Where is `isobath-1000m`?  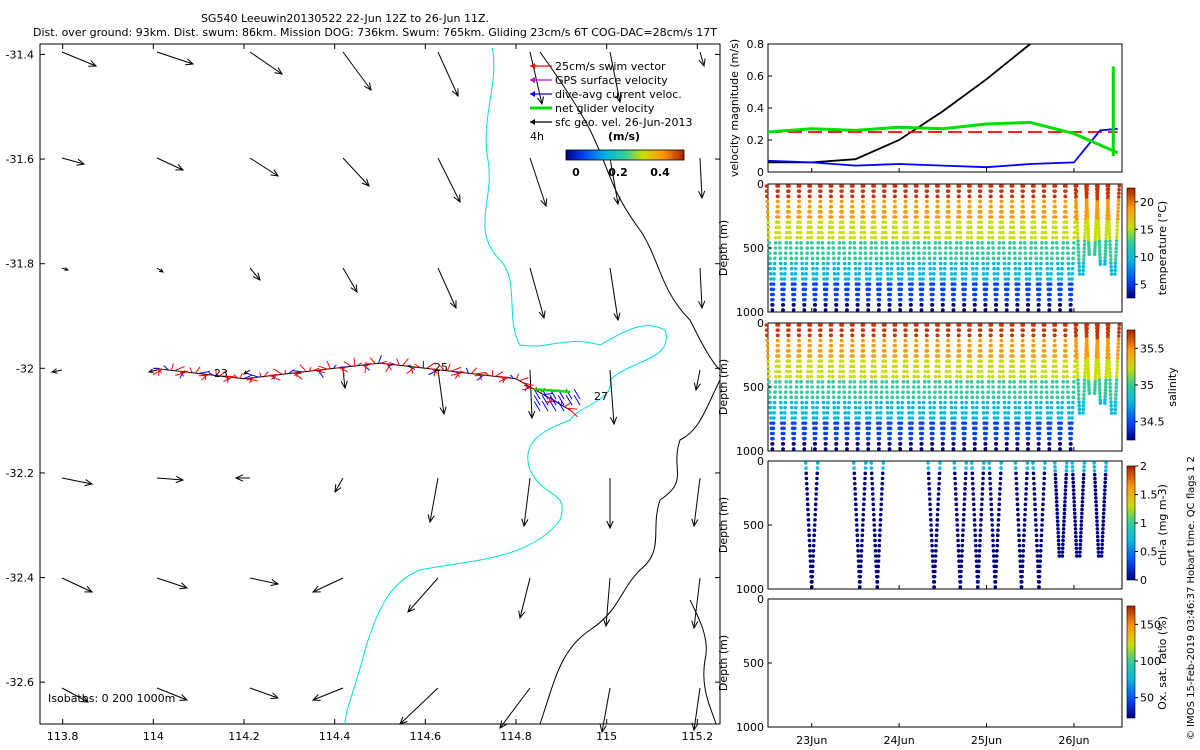 isobath-1000m is located at coordinates (703, 662).